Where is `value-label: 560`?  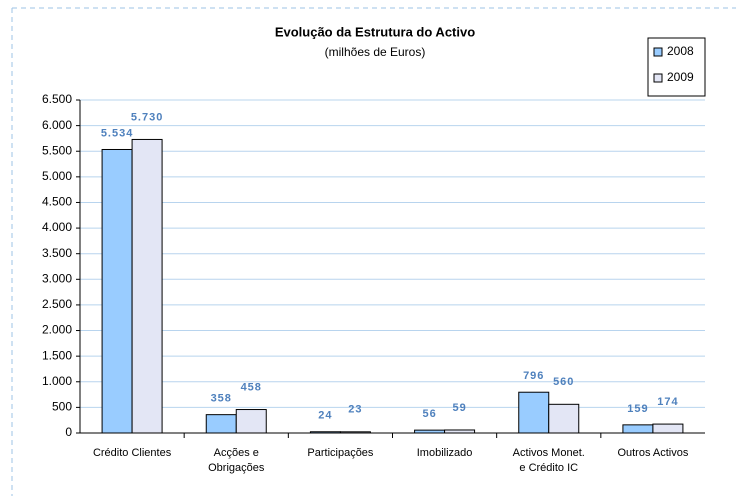 value-label: 560 is located at coordinates (563, 382).